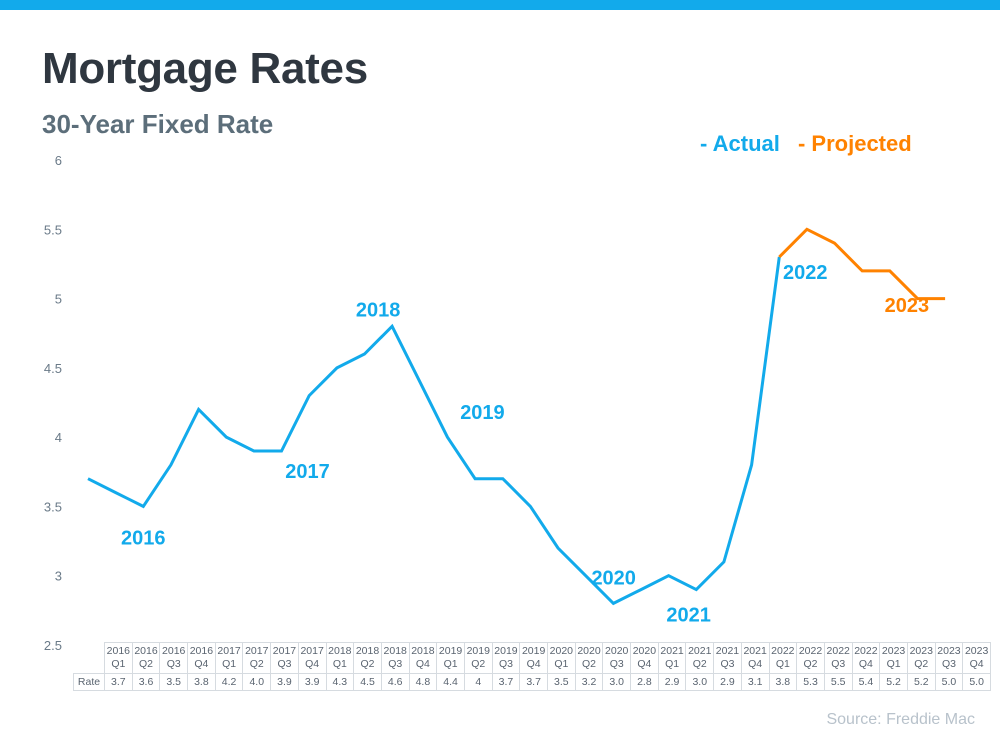 The width and height of the screenshot is (1000, 750). What do you see at coordinates (450, 658) in the screenshot?
I see `table-header-cell: 2019 Q1` at bounding box center [450, 658].